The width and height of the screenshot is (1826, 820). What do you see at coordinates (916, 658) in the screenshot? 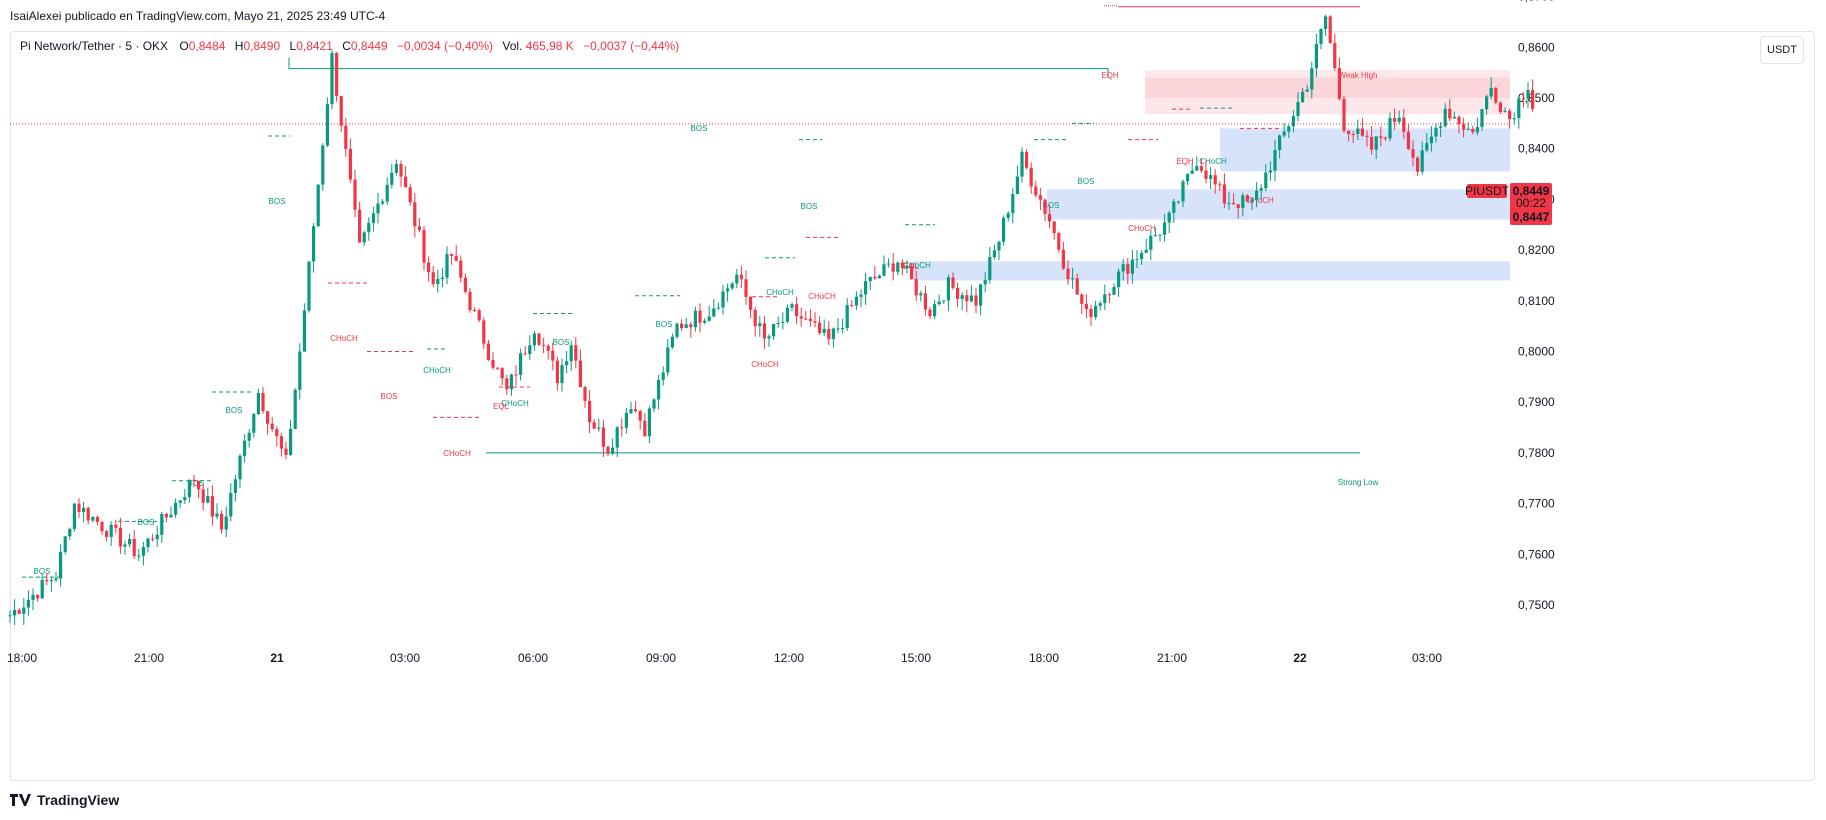
I see `x-tick-label: 15:00` at bounding box center [916, 658].